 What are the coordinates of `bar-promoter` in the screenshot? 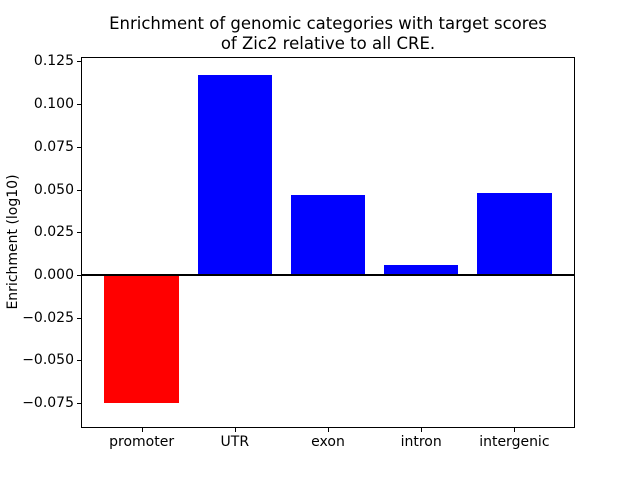 It's located at (141, 339).